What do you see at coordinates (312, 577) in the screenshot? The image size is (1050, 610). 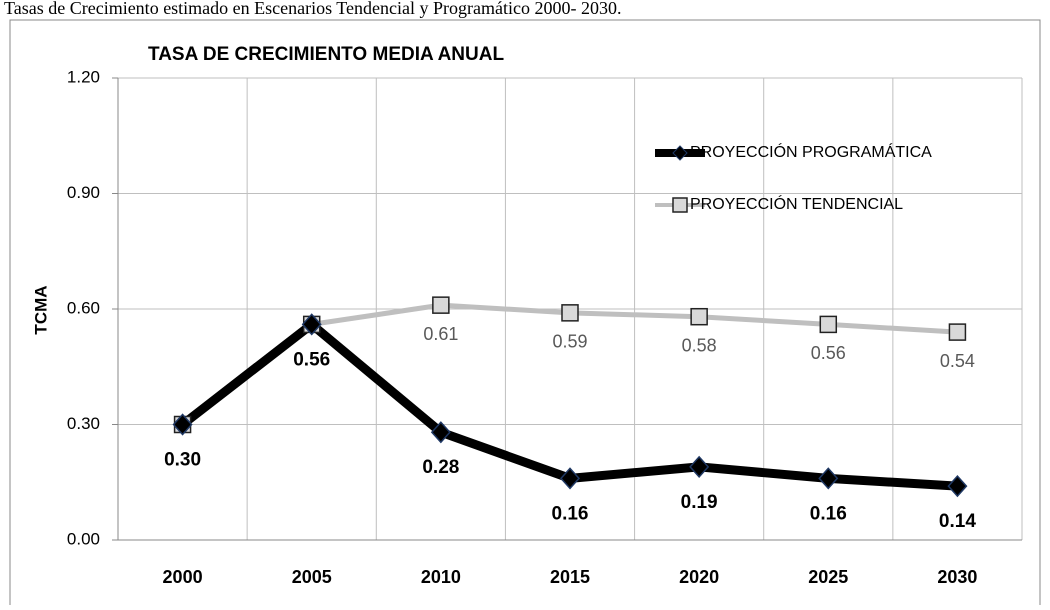 I see `x-tick-label: 2005` at bounding box center [312, 577].